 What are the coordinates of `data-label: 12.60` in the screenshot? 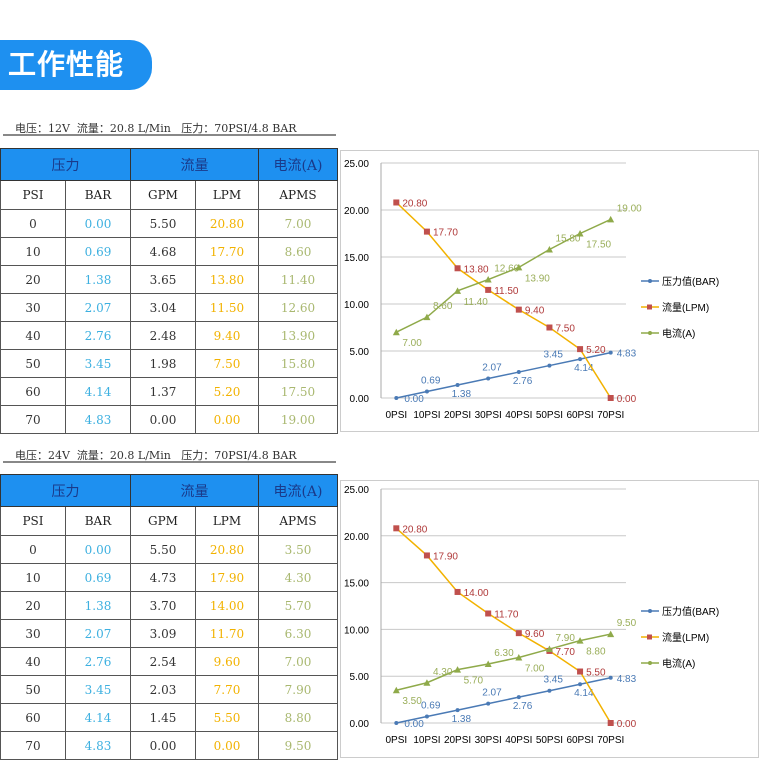 It's located at (506, 269).